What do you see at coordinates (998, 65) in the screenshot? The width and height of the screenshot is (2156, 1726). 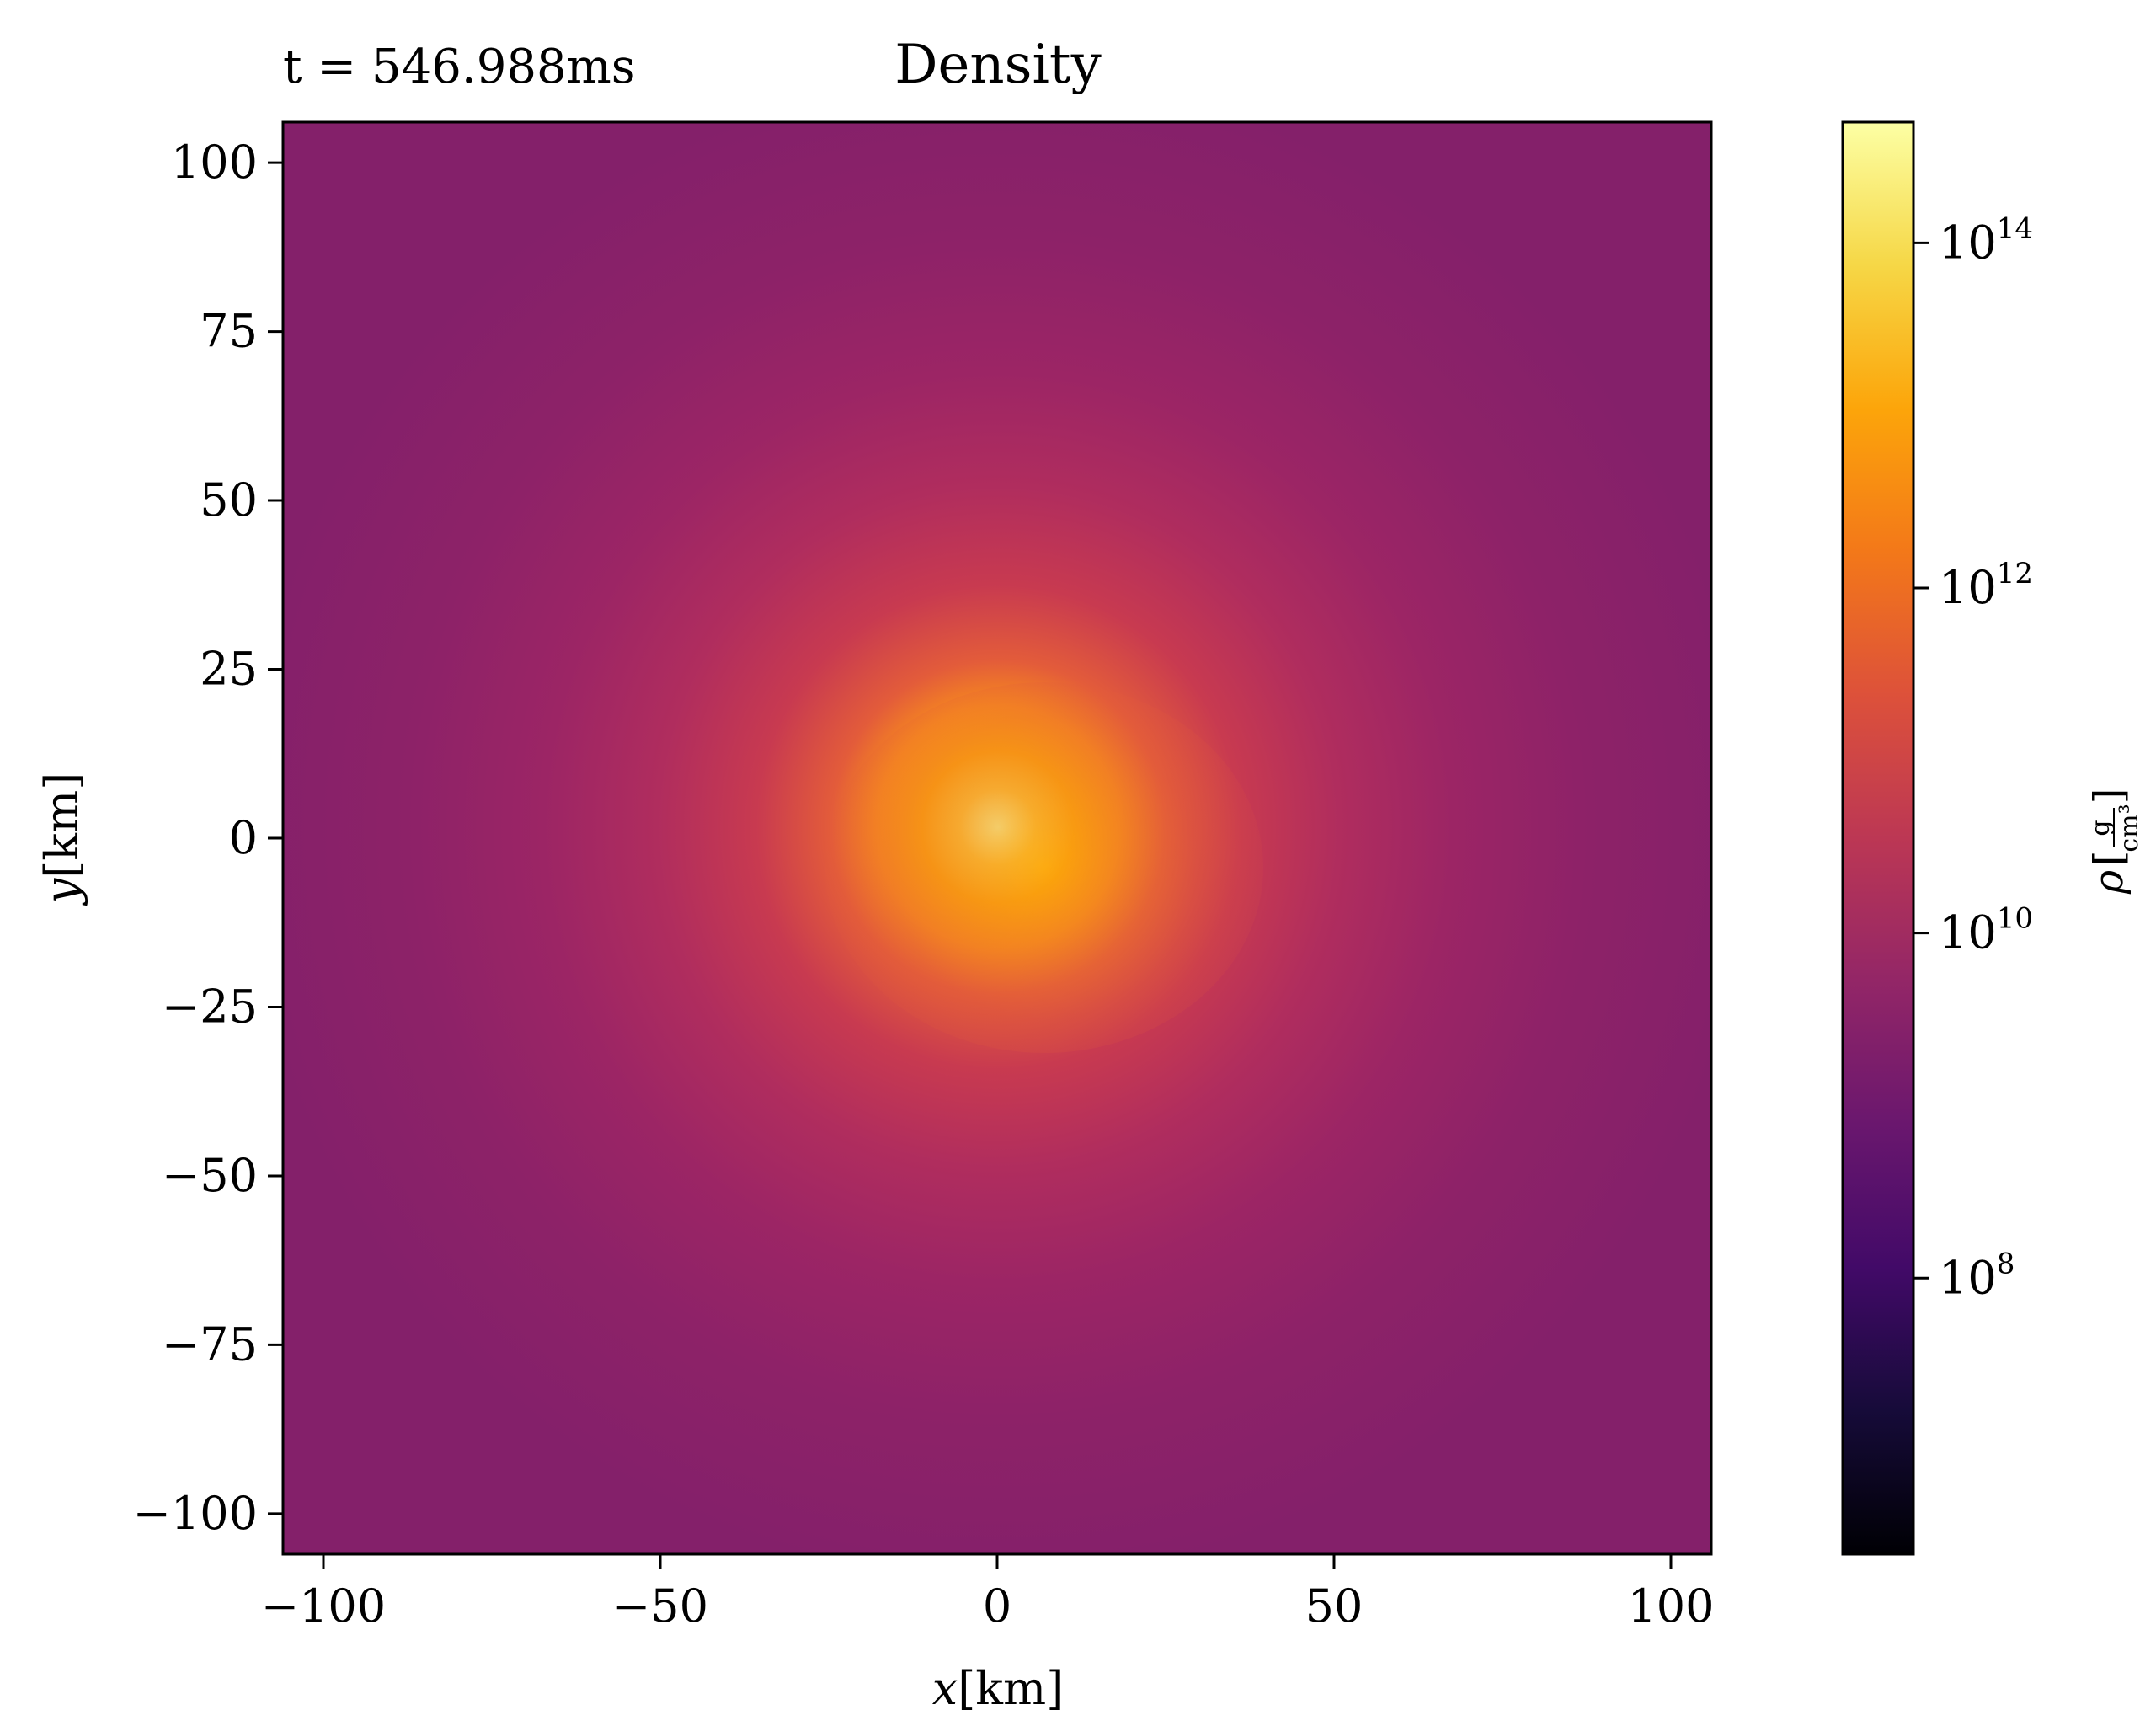 I see `chart-title: Density` at bounding box center [998, 65].